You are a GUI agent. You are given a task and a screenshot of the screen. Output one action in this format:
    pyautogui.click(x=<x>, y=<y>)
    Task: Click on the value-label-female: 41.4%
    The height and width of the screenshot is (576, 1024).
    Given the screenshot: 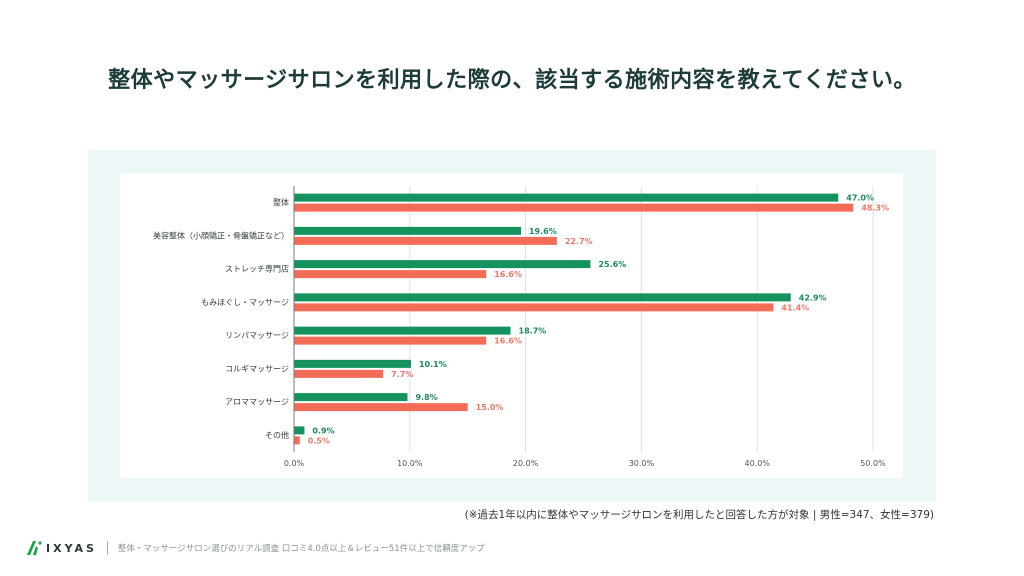 What is the action you would take?
    pyautogui.click(x=795, y=307)
    